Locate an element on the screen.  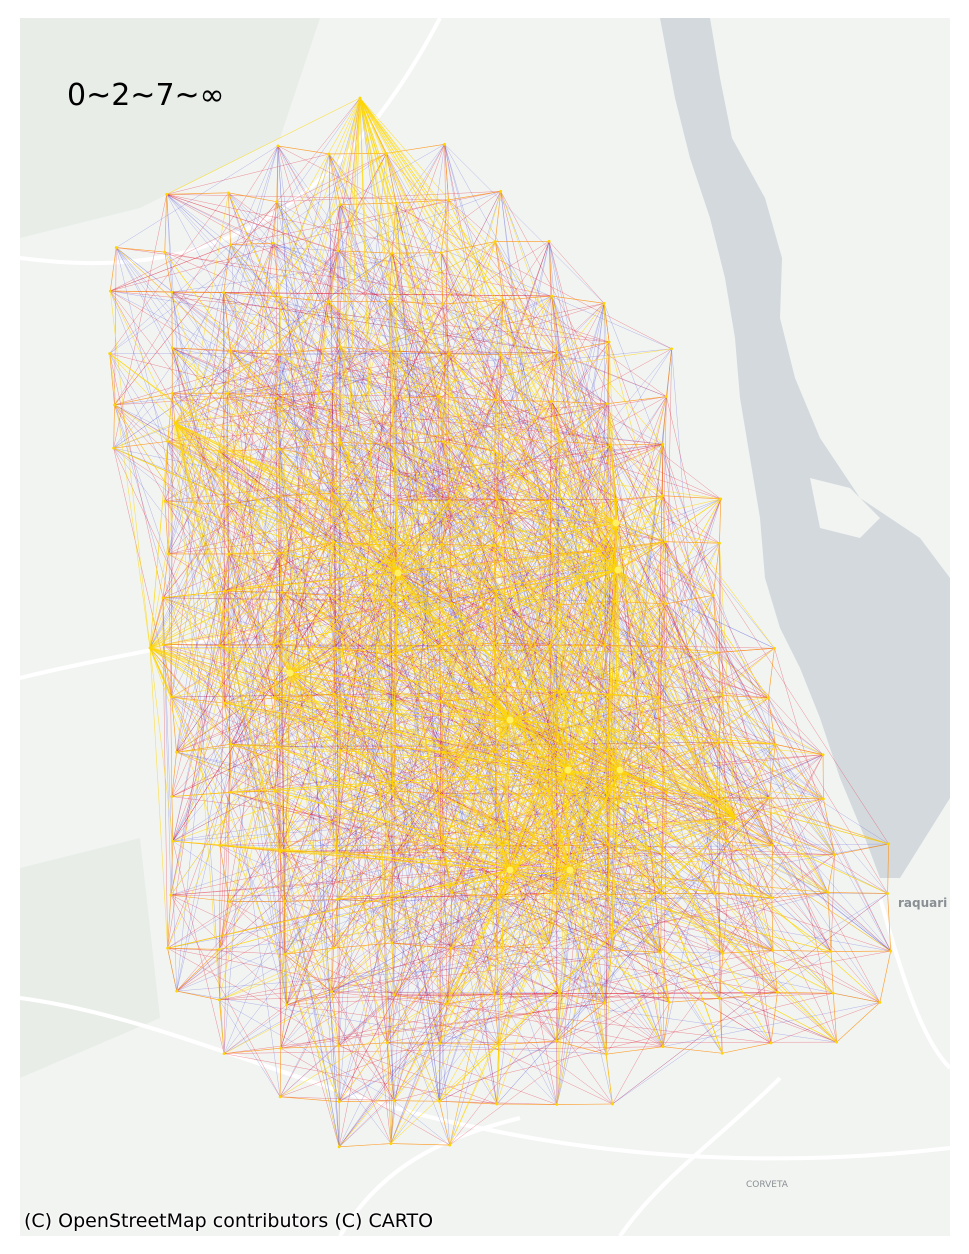
flow-hub-node is located at coordinates (618, 570).